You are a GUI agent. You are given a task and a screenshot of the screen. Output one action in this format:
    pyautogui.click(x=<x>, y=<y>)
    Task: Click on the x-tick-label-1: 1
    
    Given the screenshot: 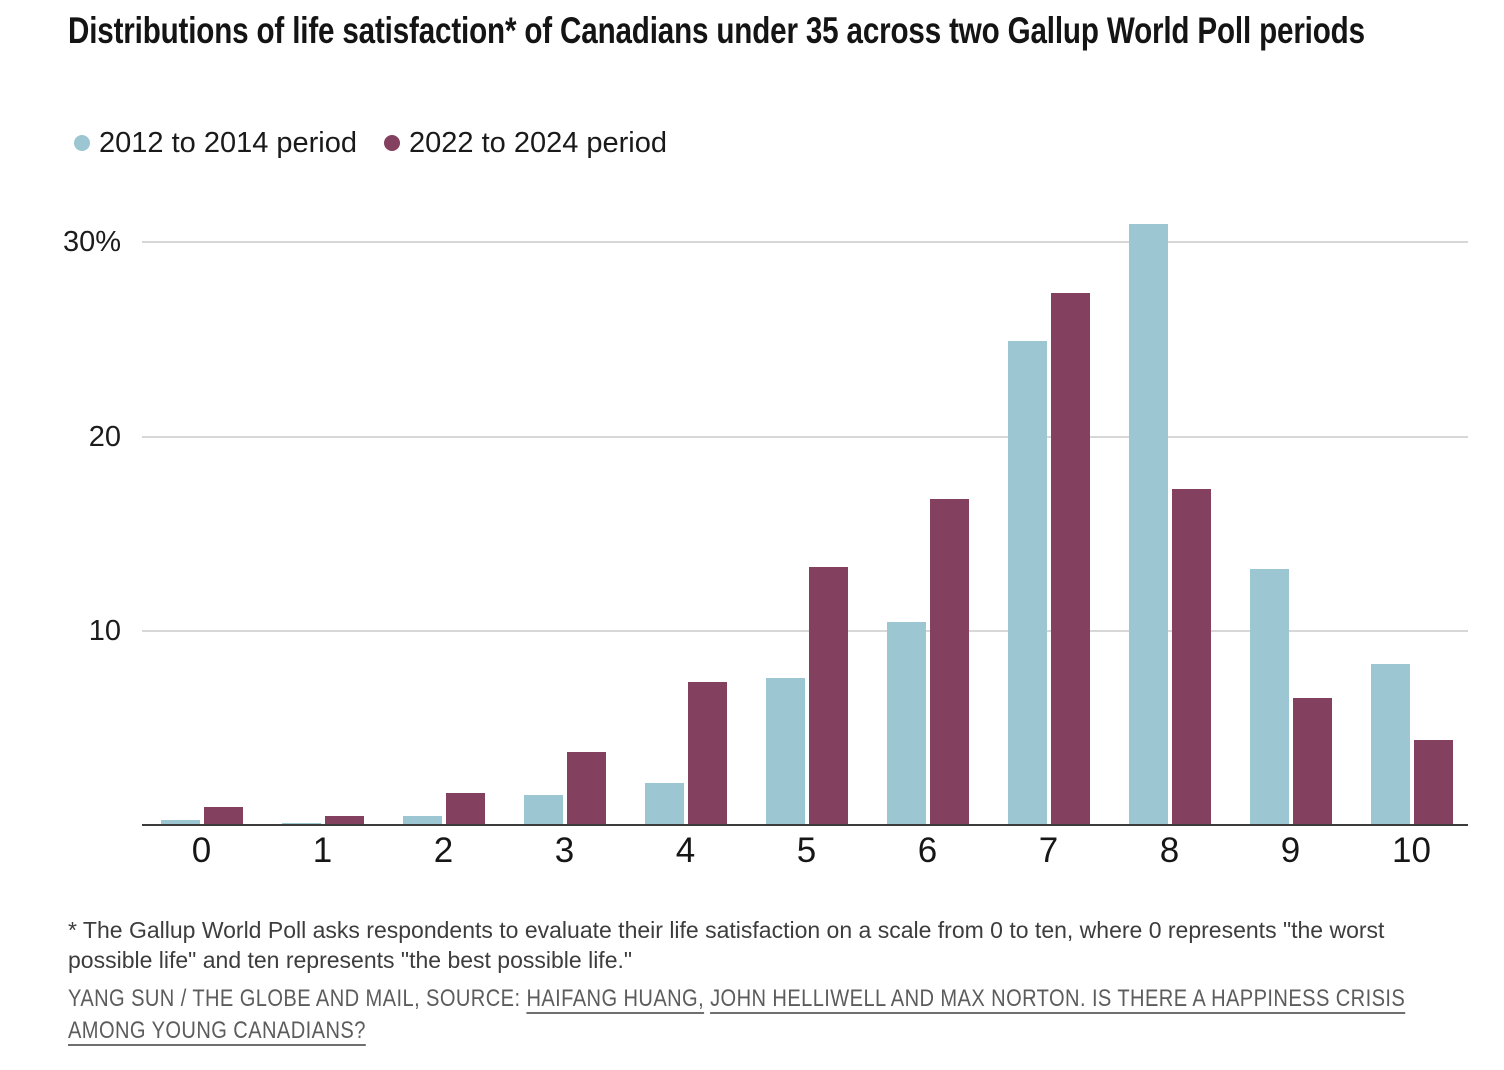 What is the action you would take?
    pyautogui.click(x=322, y=850)
    